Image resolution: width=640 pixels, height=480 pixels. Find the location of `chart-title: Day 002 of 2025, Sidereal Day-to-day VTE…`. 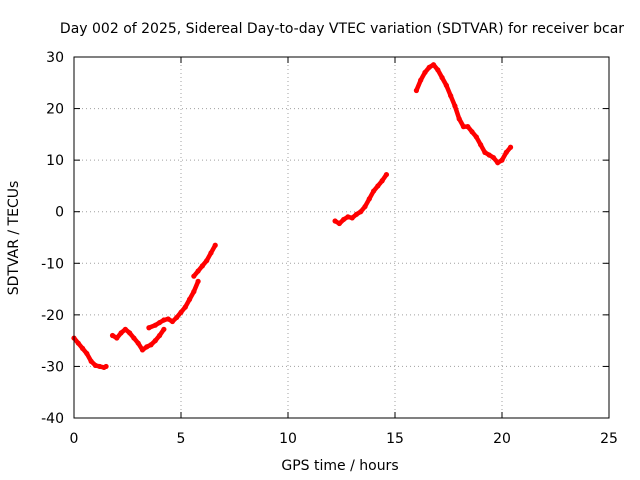

chart-title: Day 002 of 2025, Sidereal Day-to-day VTE… is located at coordinates (342, 29).